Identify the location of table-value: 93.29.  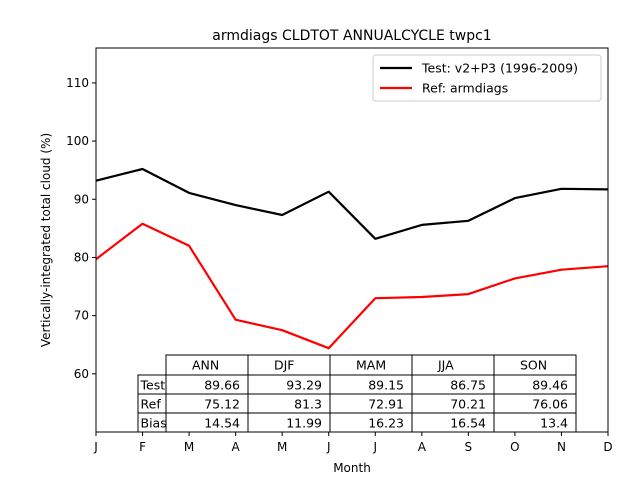
(304, 385).